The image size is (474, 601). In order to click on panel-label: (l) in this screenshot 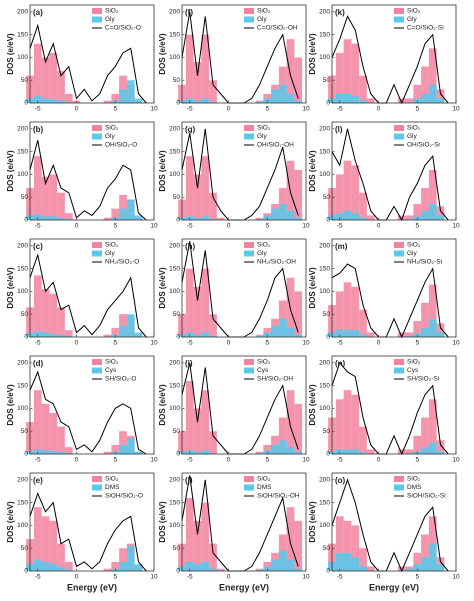, I will do `click(339, 129)`.